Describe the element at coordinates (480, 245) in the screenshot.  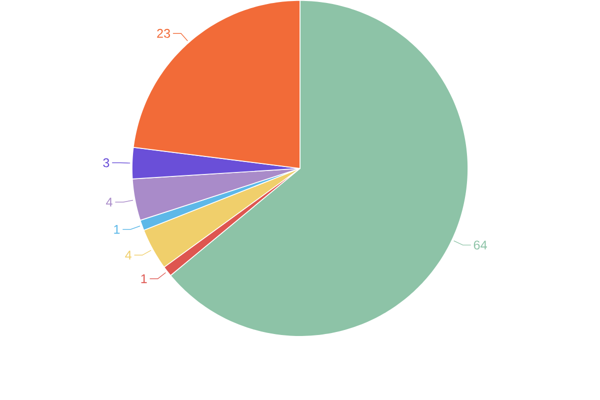
I see `data-label: 64` at that location.